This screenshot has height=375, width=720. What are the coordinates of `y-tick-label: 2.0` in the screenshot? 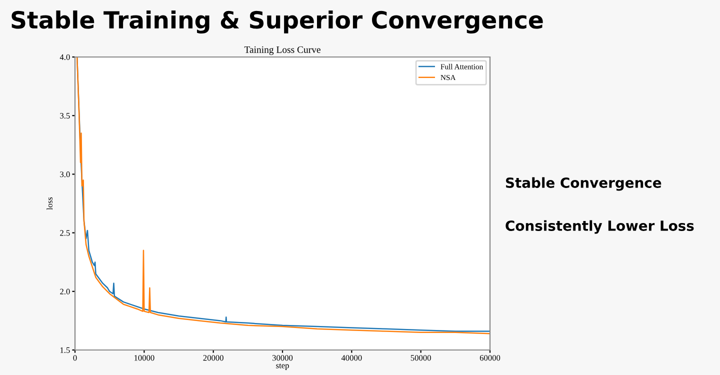 It's located at (65, 291).